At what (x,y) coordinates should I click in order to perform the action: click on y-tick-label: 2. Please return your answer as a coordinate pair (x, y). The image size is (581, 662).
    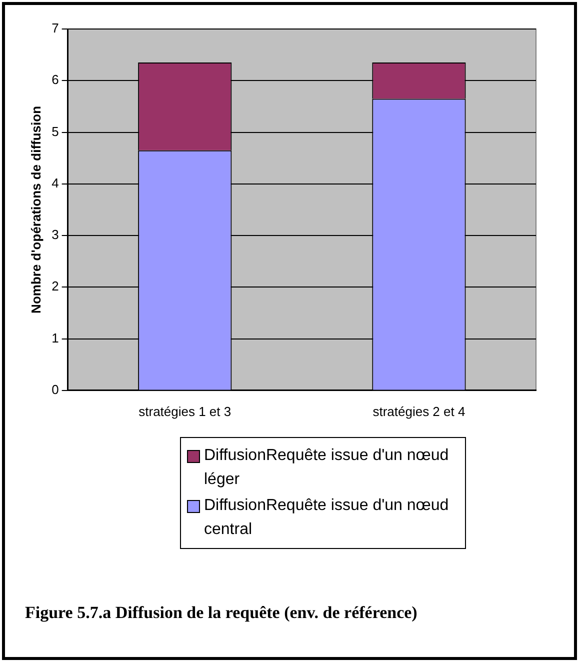
    Looking at the image, I should click on (55, 286).